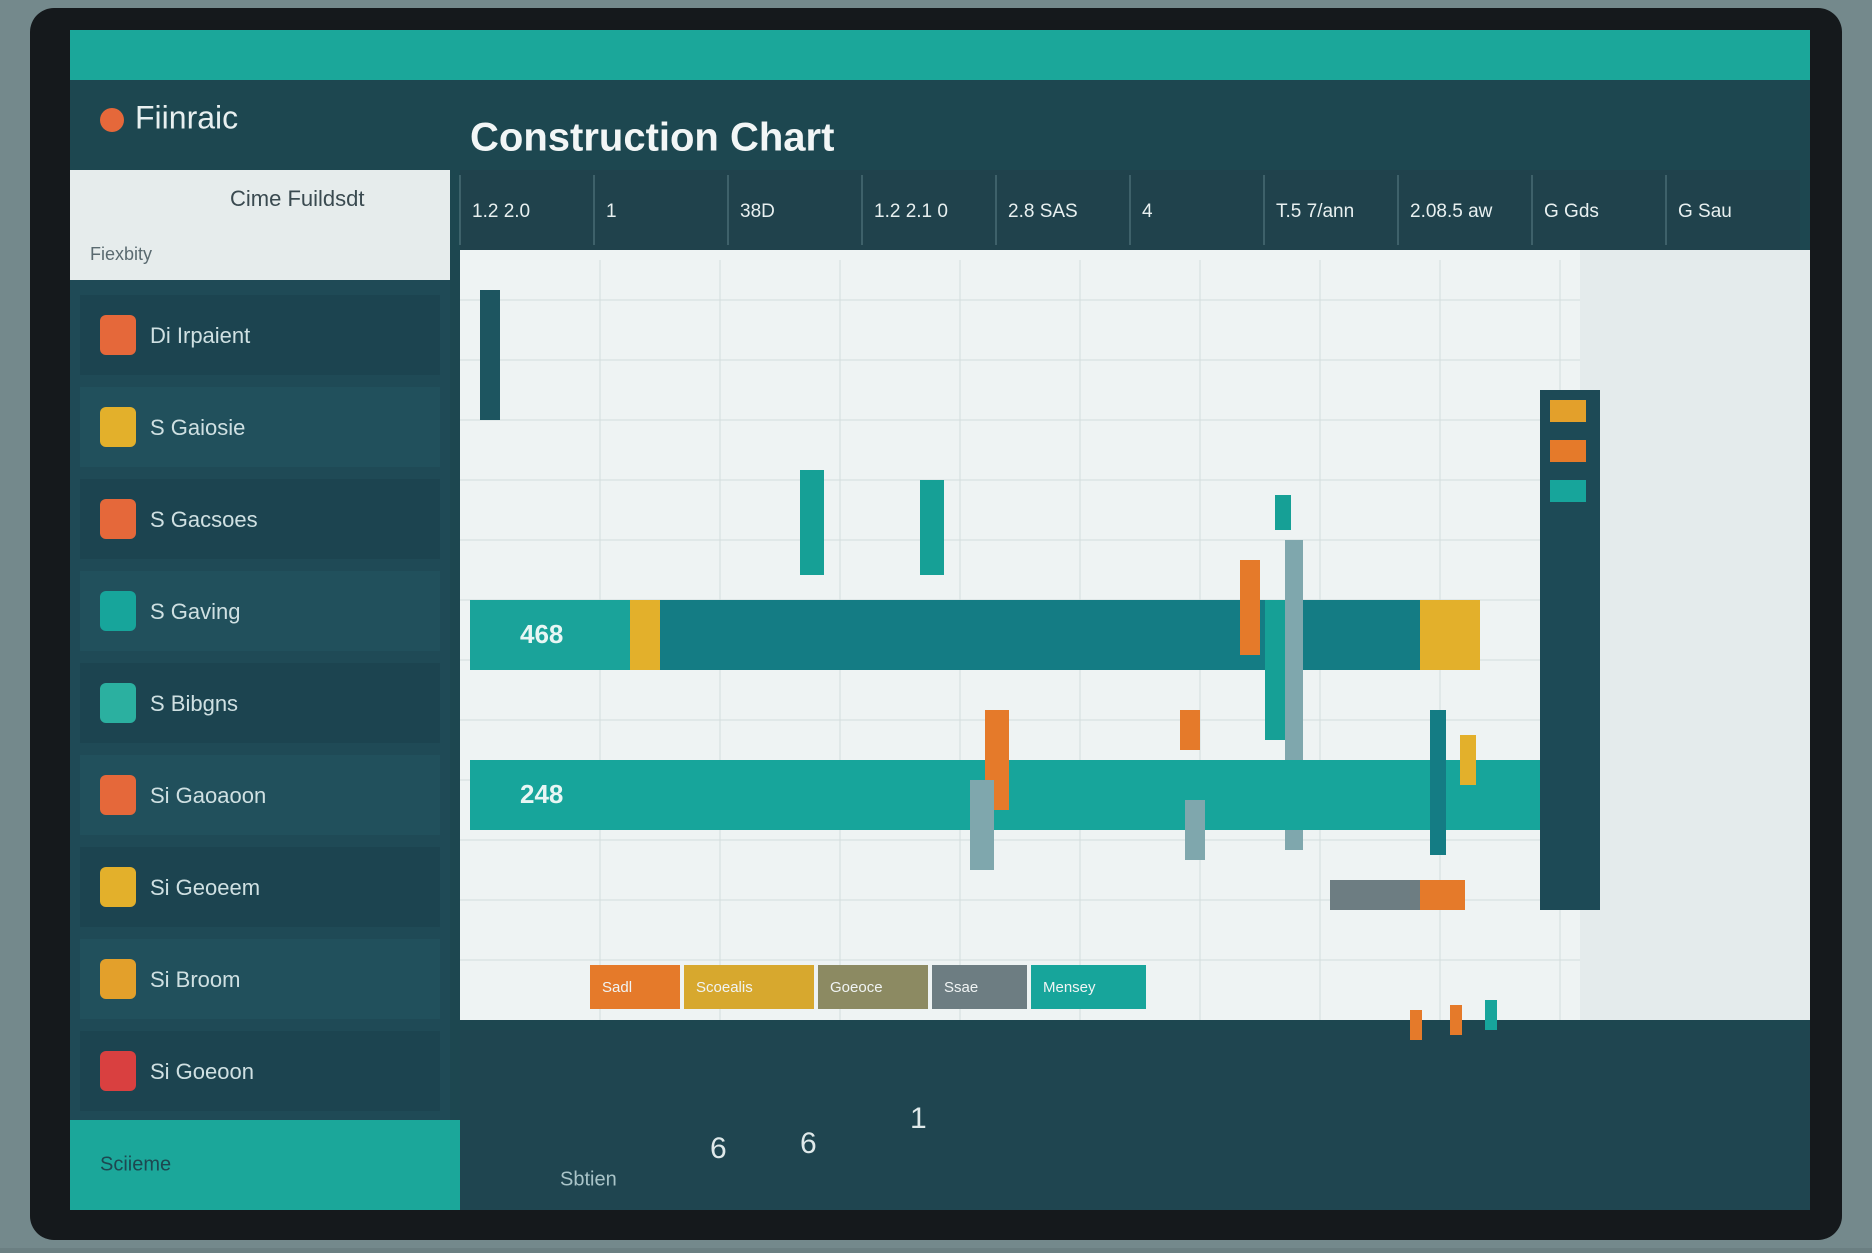 The image size is (1872, 1253). Describe the element at coordinates (1135, 1120) in the screenshot. I see `footer` at that location.